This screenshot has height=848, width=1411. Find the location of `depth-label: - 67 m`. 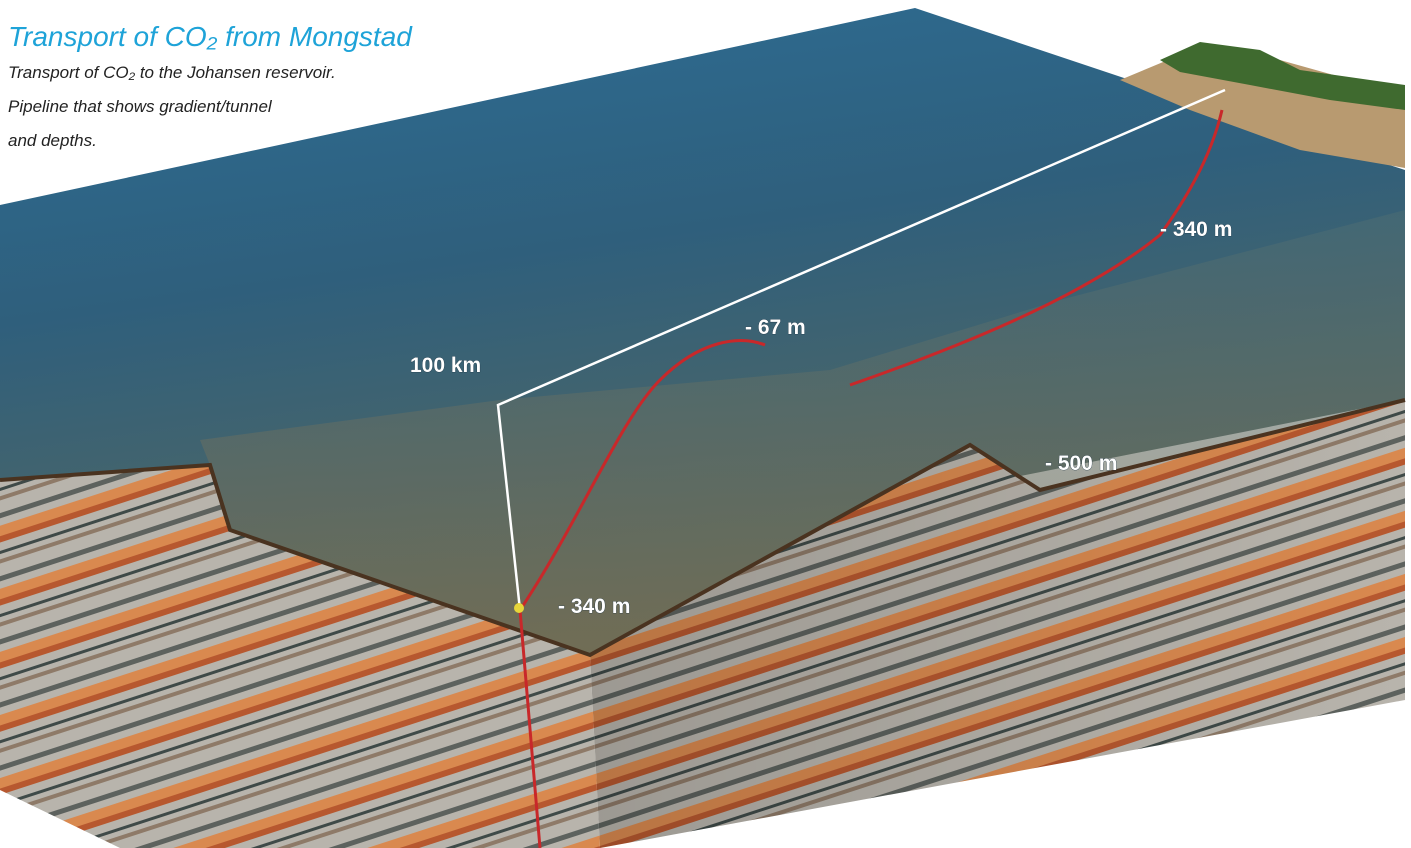

depth-label: - 67 m is located at coordinates (775, 327).